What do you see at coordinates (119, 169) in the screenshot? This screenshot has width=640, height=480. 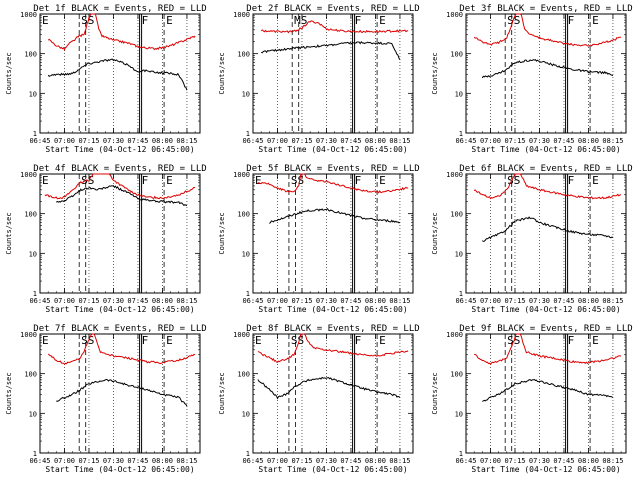 I see `panel-title: Det 4f BLACK = Events, RED = LLD` at bounding box center [119, 169].